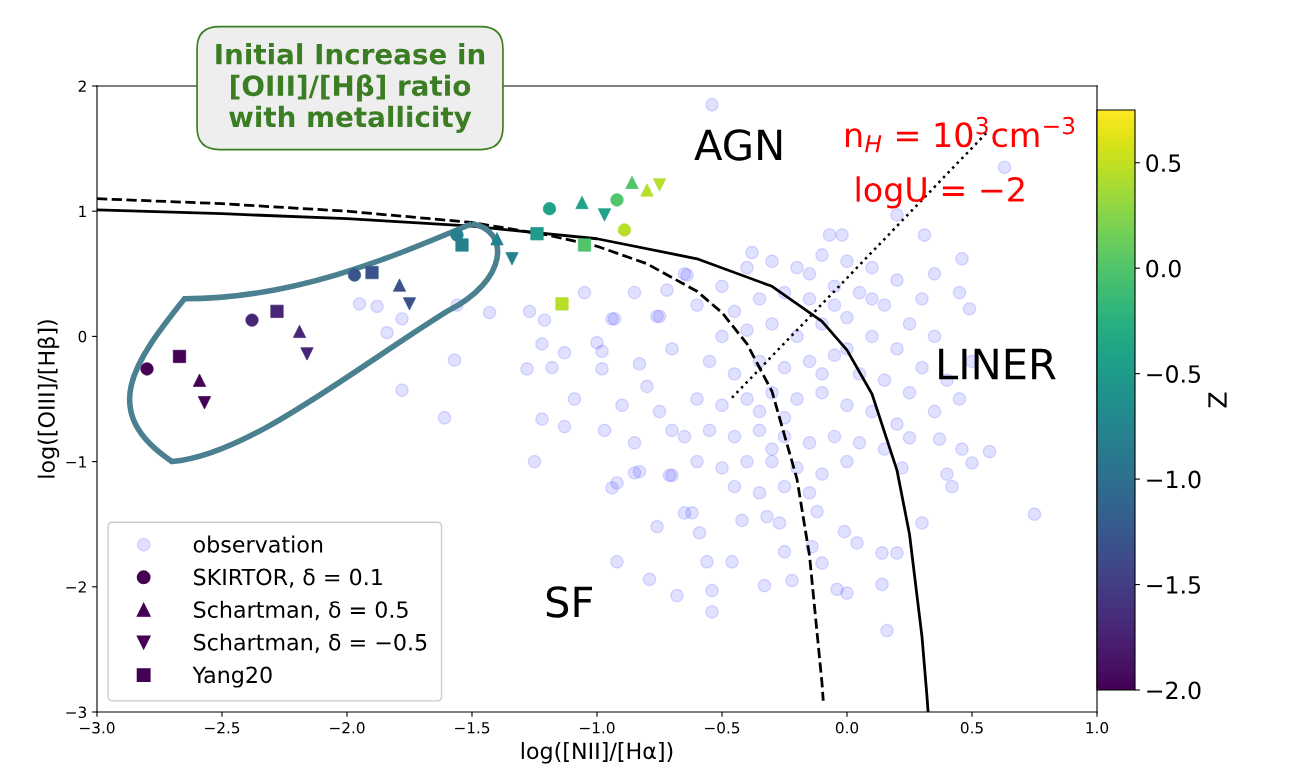 The height and width of the screenshot is (782, 1291). I want to click on y-tick-label: 1, so click(82, 211).